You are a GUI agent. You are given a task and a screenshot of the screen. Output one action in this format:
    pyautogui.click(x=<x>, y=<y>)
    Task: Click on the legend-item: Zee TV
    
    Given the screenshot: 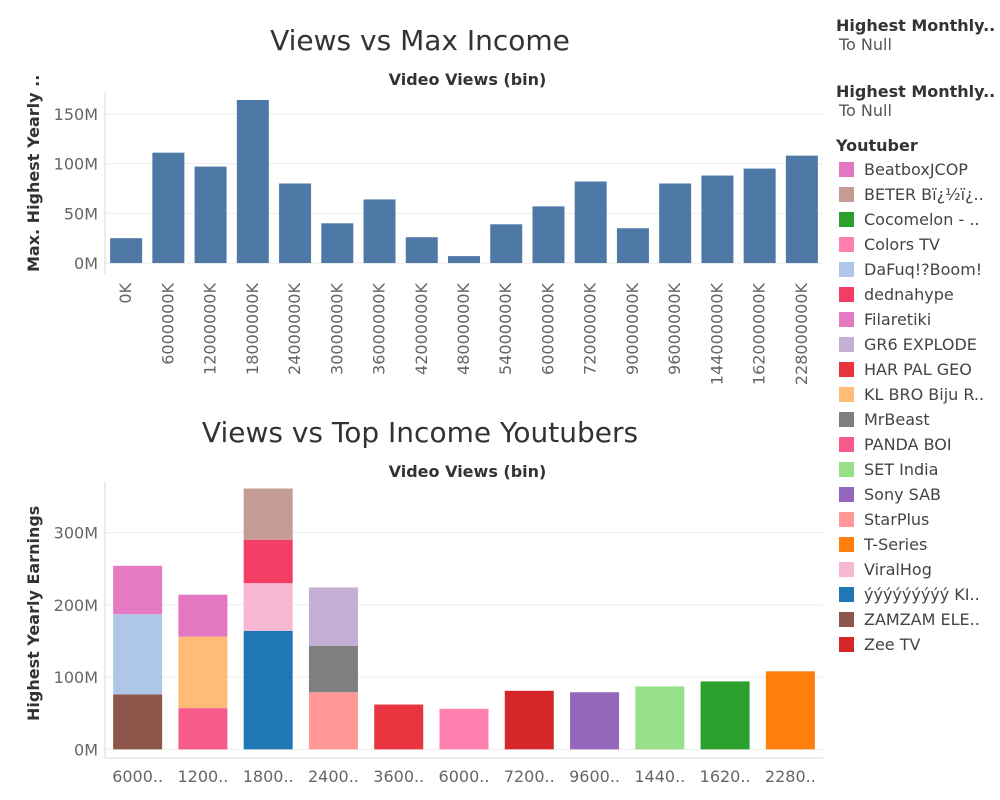 What is the action you would take?
    pyautogui.click(x=918, y=644)
    